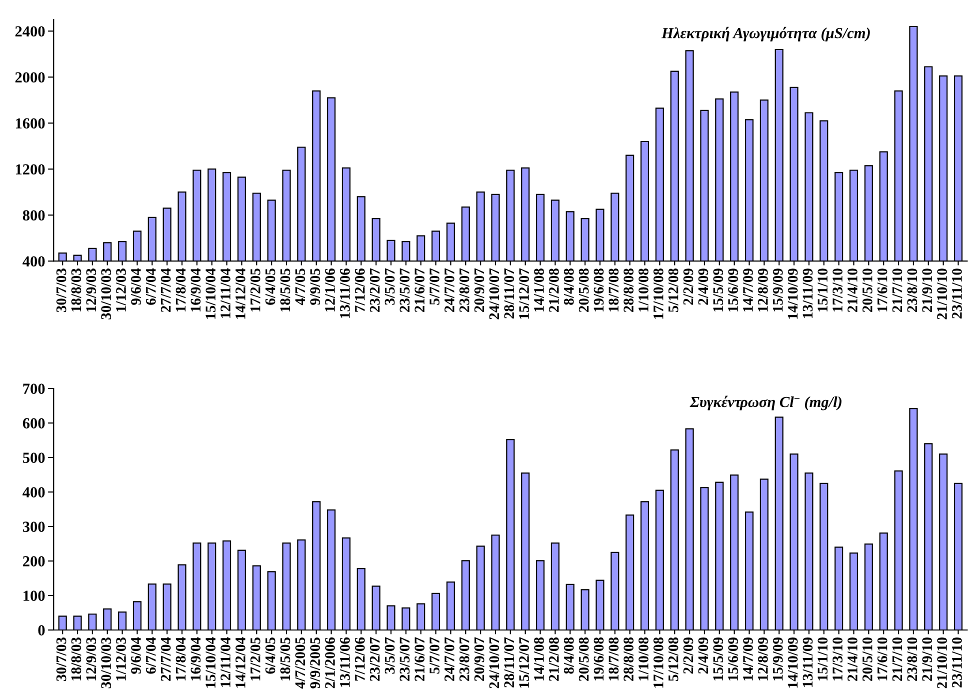 Image resolution: width=975 pixels, height=700 pixels. What do you see at coordinates (509, 293) in the screenshot?
I see `x-tick-label: 28/11/07` at bounding box center [509, 293].